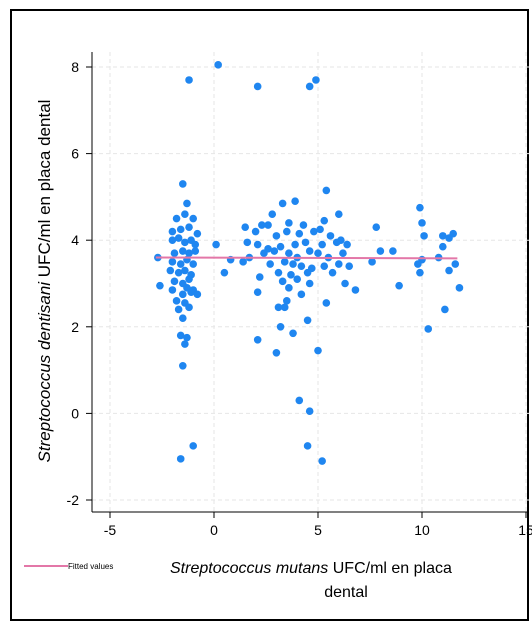  Describe the element at coordinates (75, 67) in the screenshot. I see `y-tick-label: 8` at that location.